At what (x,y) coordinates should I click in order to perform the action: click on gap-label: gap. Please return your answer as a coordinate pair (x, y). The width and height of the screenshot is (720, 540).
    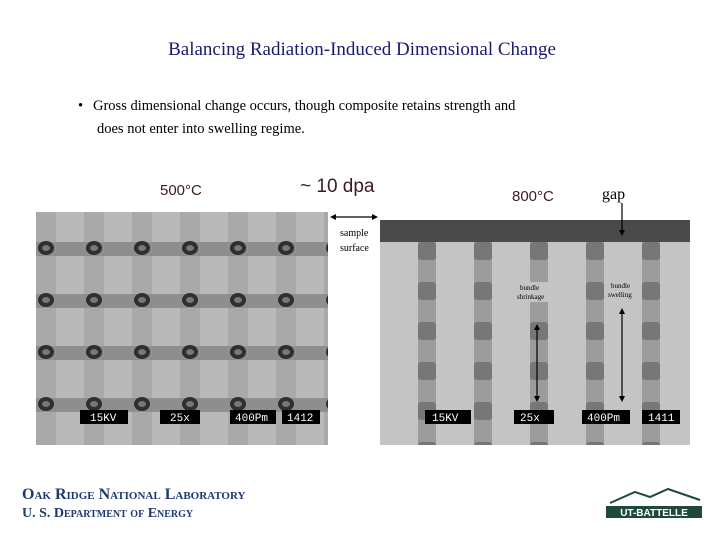
    Looking at the image, I should click on (613, 194).